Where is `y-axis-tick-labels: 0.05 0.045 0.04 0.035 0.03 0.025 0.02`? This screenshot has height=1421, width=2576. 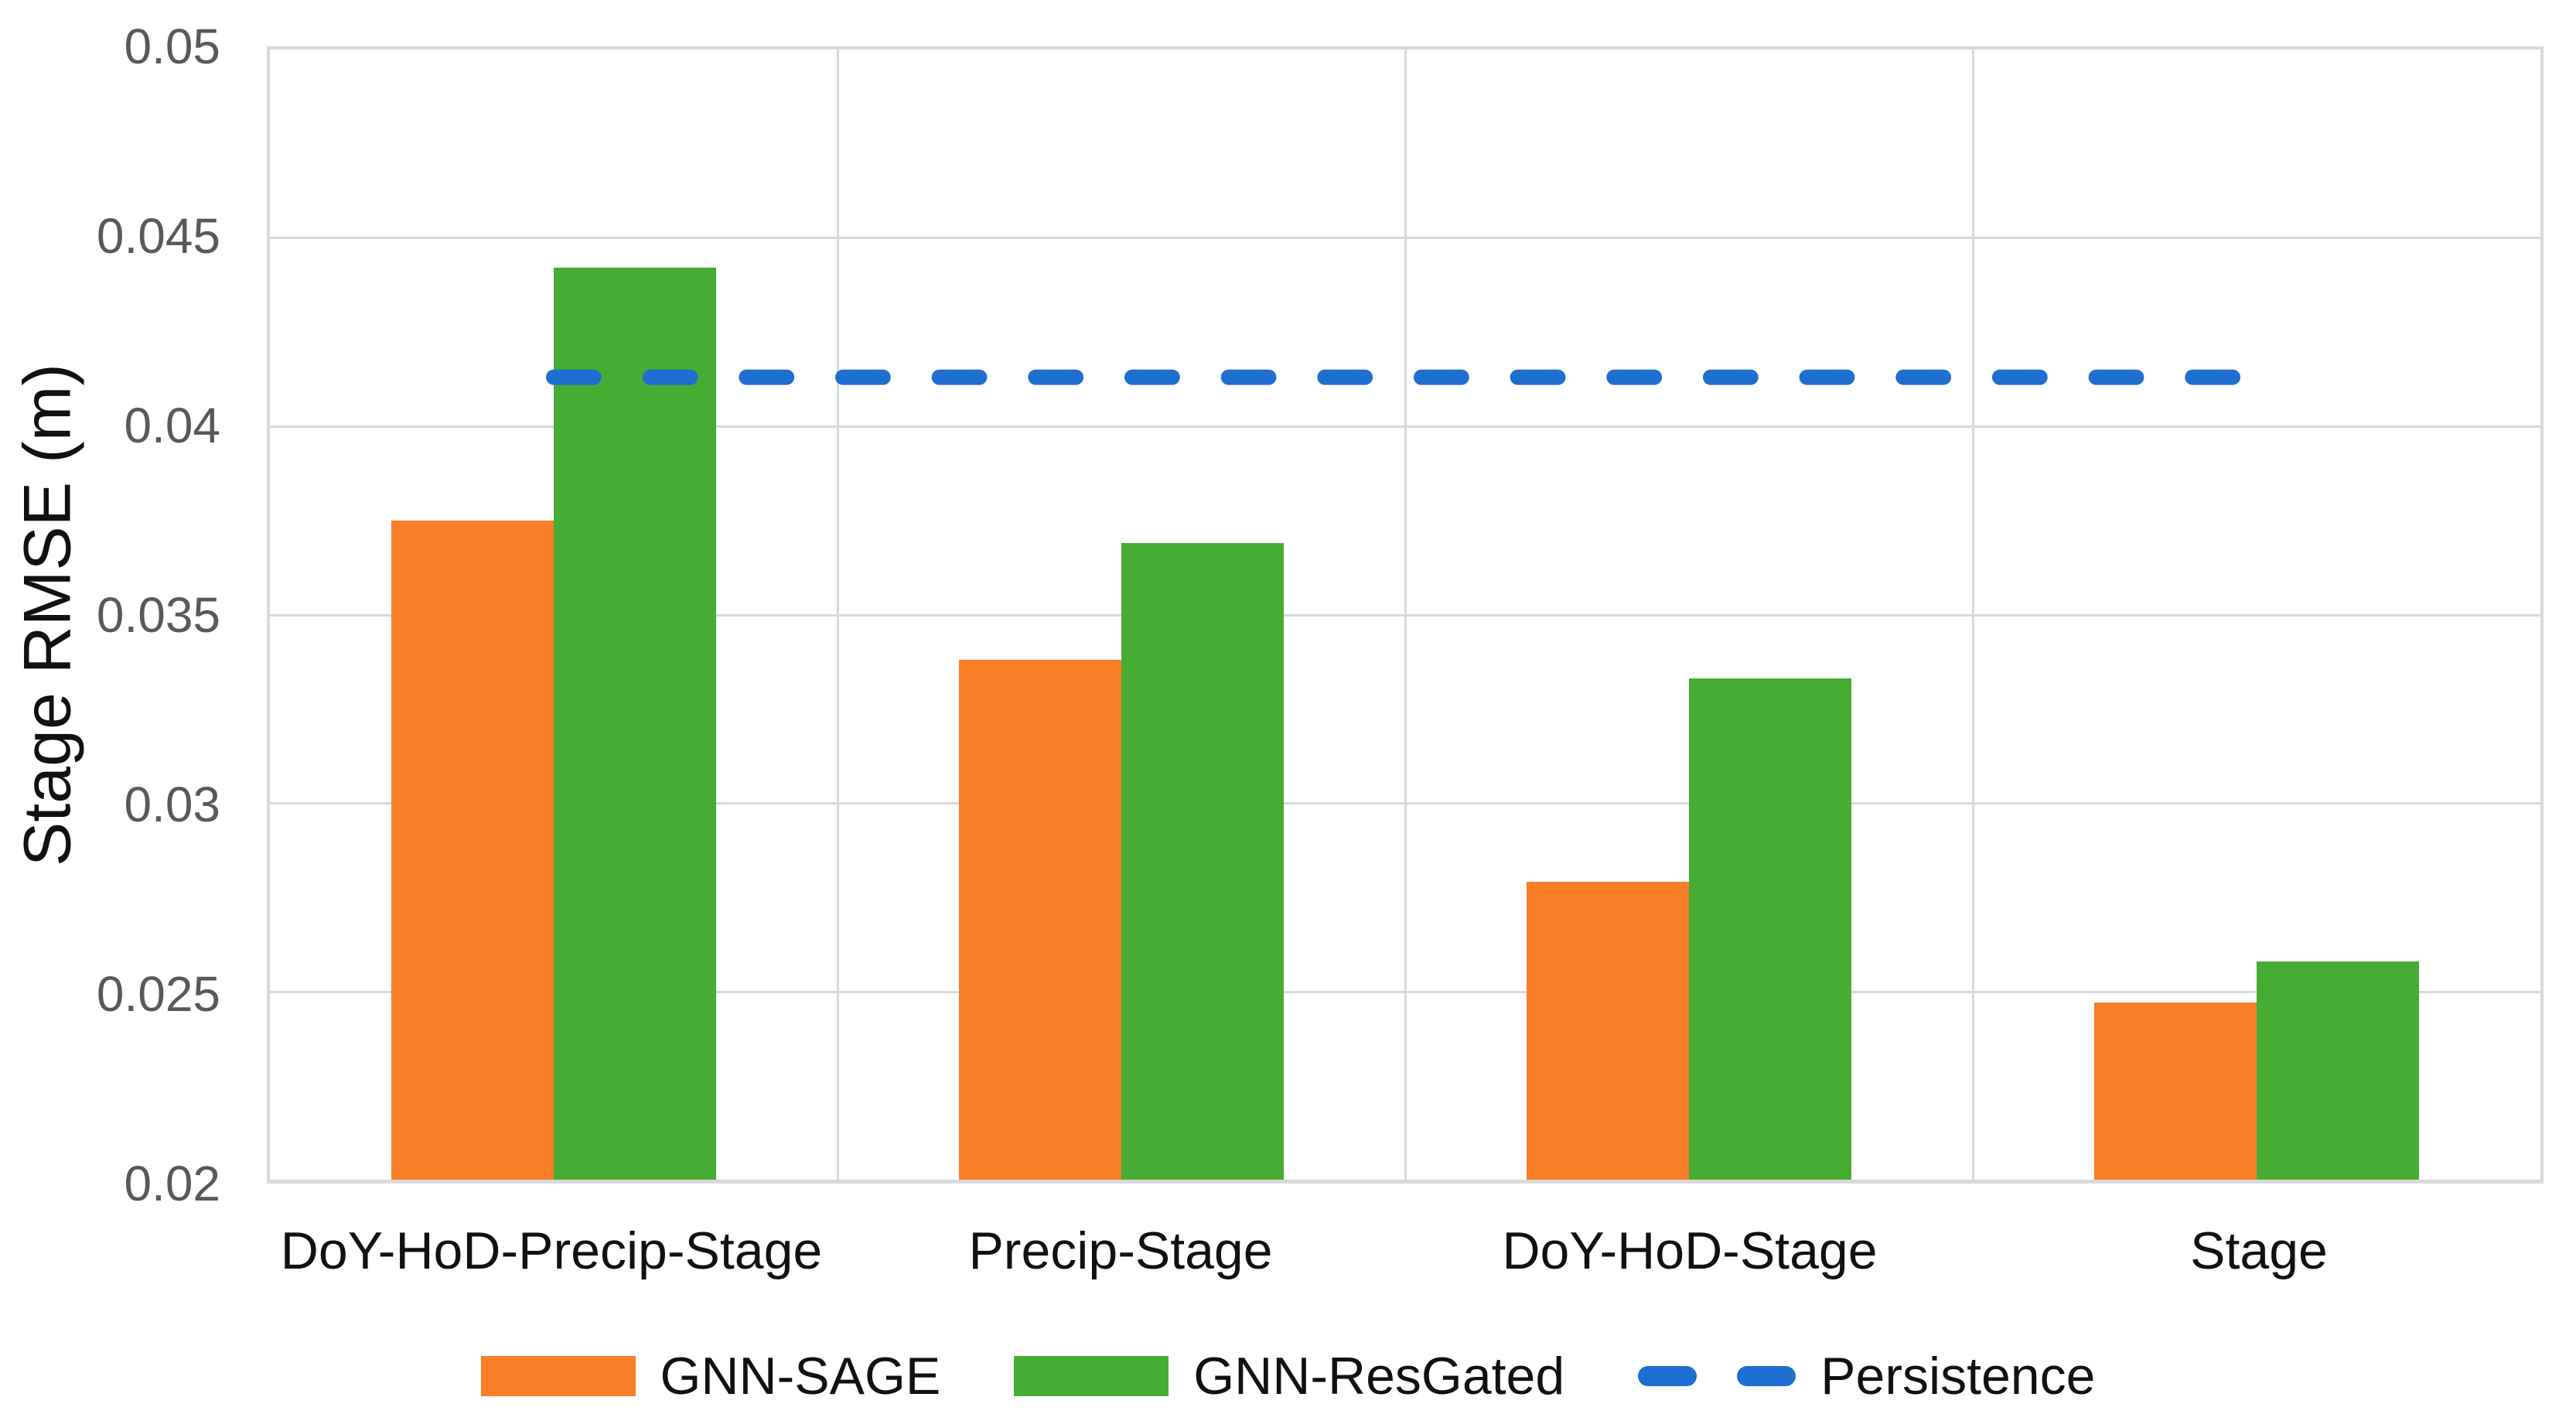 y-axis-tick-labels: 0.05 0.045 0.04 0.035 0.03 0.025 0.02 is located at coordinates (110, 615).